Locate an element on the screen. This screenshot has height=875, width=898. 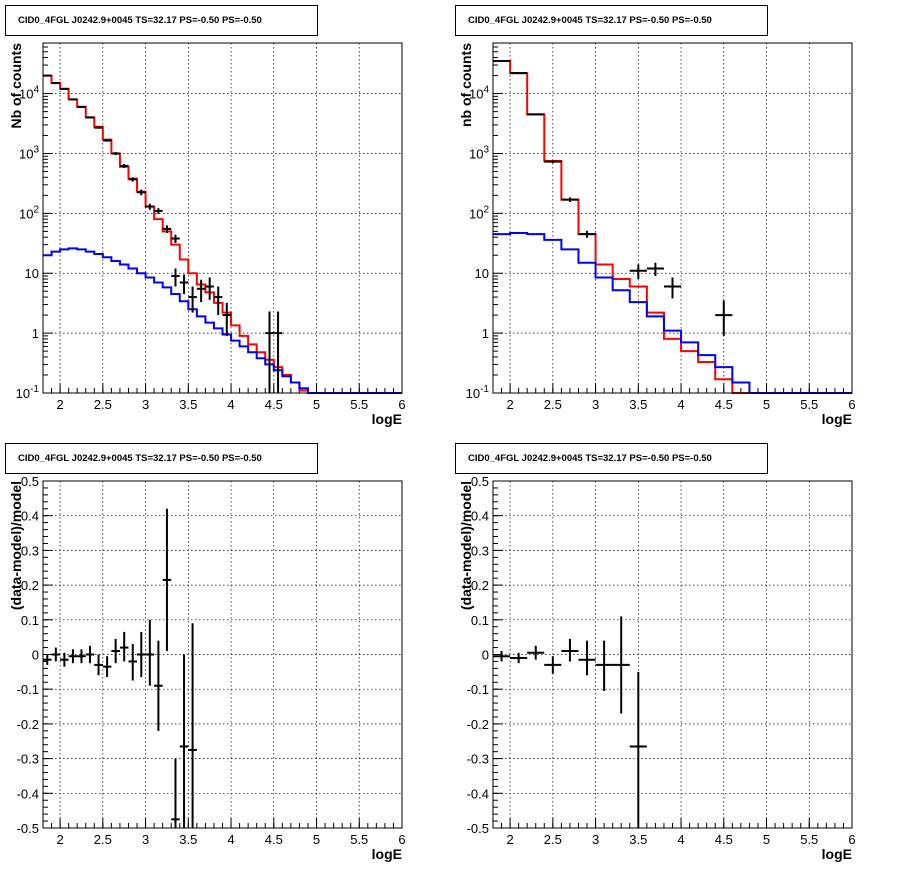
y-tick-label: 0 is located at coordinates (35, 655).